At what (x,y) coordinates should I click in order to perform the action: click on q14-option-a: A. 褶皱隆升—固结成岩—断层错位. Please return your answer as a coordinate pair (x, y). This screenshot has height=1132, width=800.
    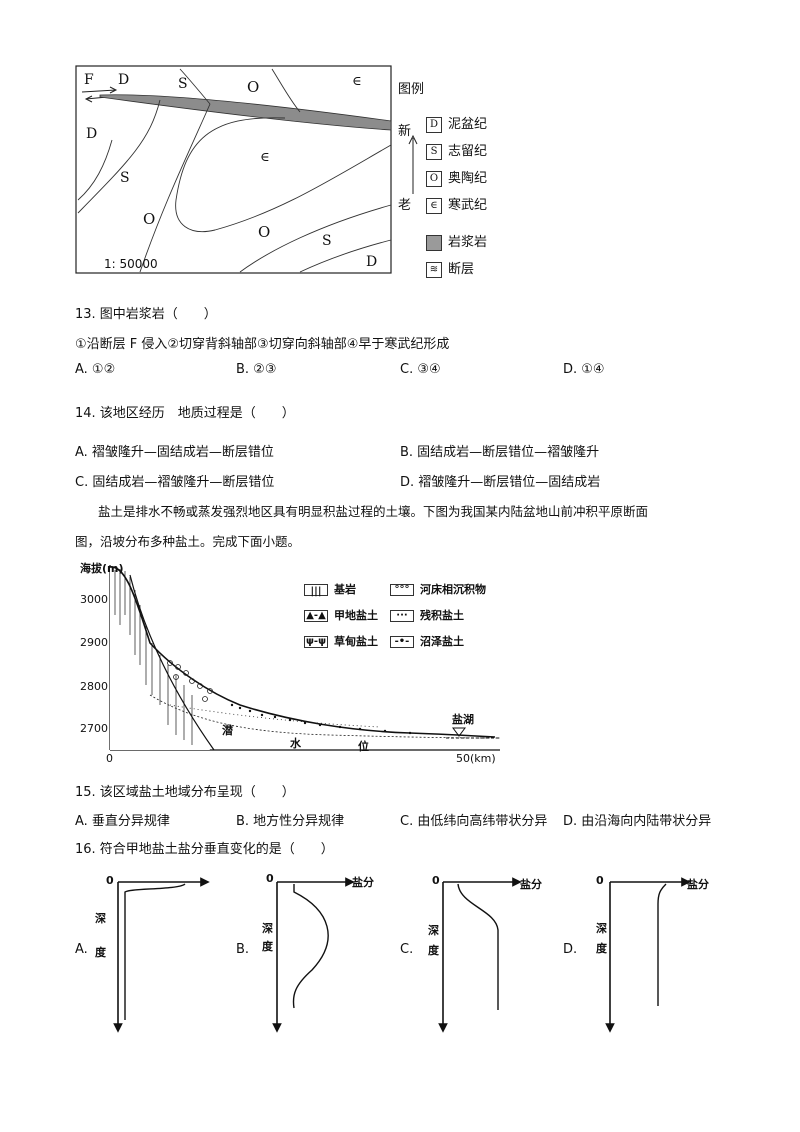
    Looking at the image, I should click on (174, 452).